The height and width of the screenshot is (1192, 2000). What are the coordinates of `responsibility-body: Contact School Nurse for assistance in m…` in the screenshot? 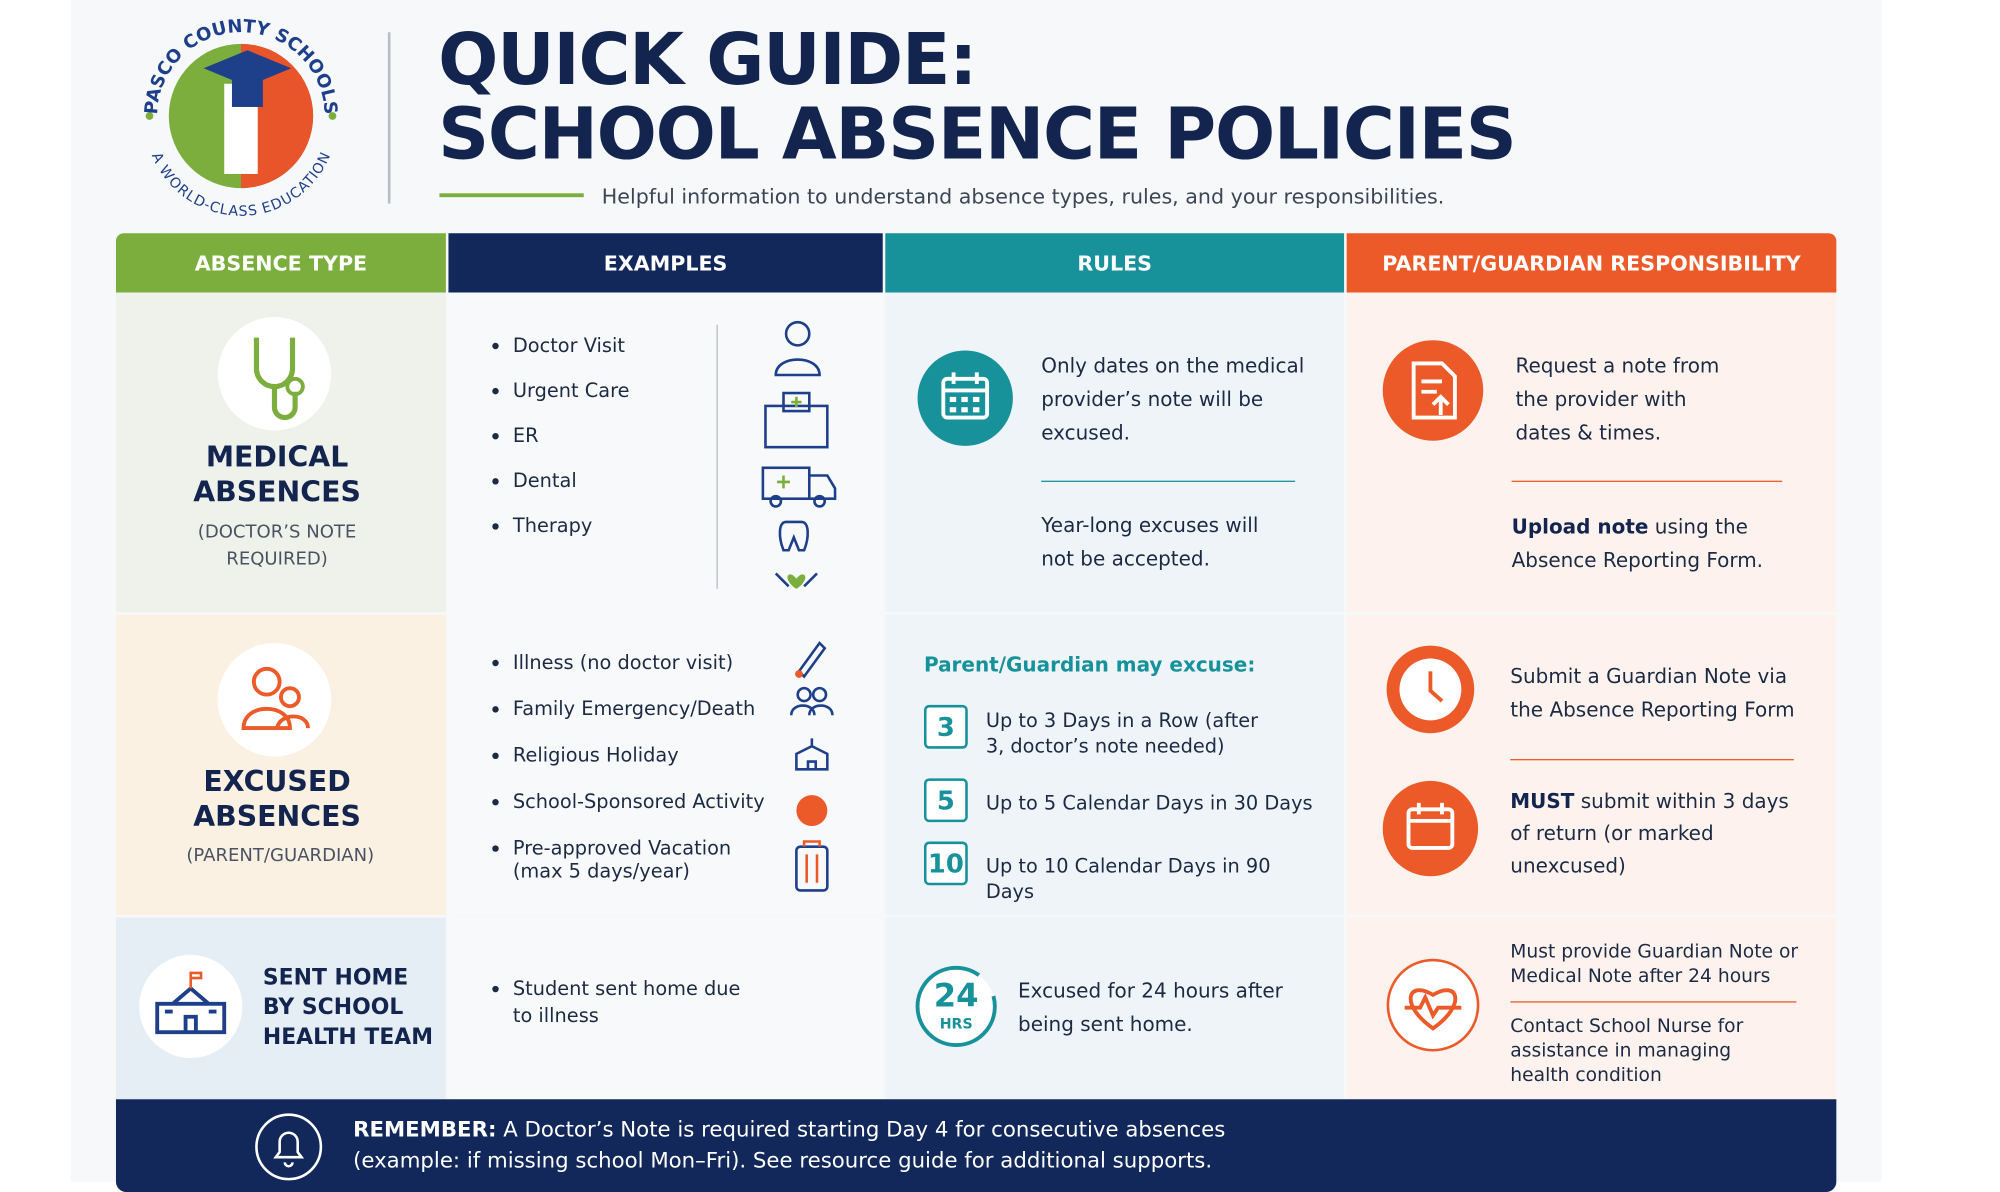 It's located at (1627, 1051).